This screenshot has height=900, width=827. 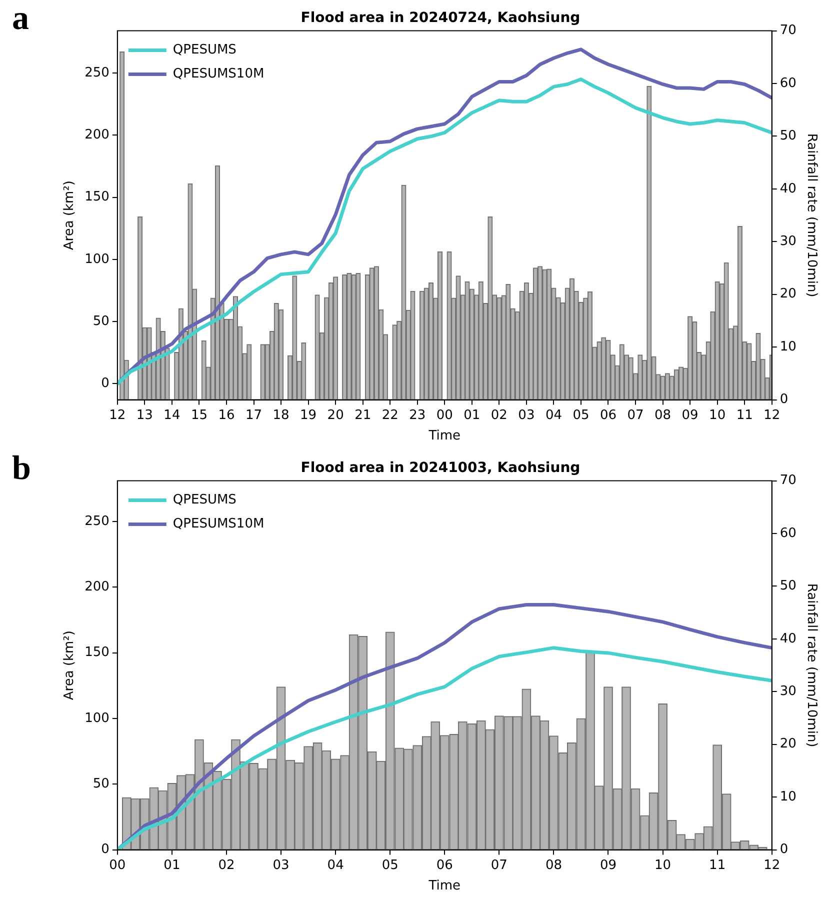 I want to click on x-tick-label: 17, so click(x=253, y=415).